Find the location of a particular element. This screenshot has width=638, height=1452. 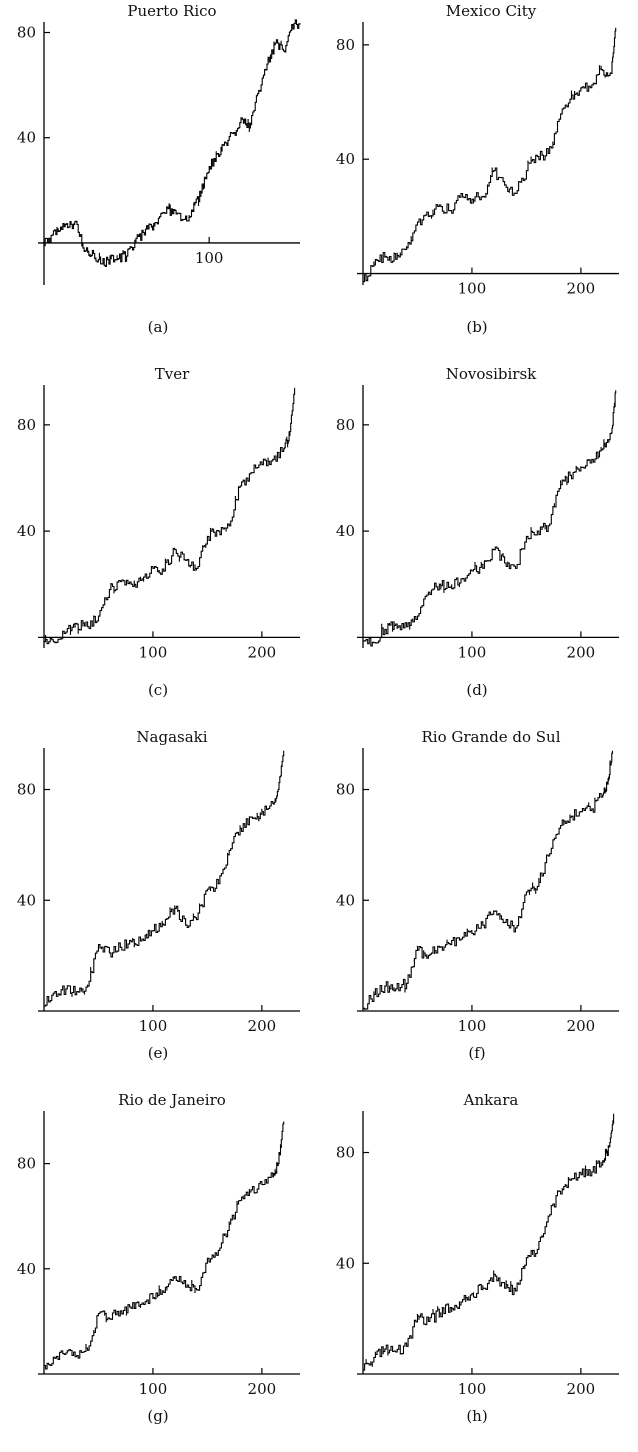

panel-a: Puerto Rico 40 80 100 (a) is located at coordinates (159, 181).